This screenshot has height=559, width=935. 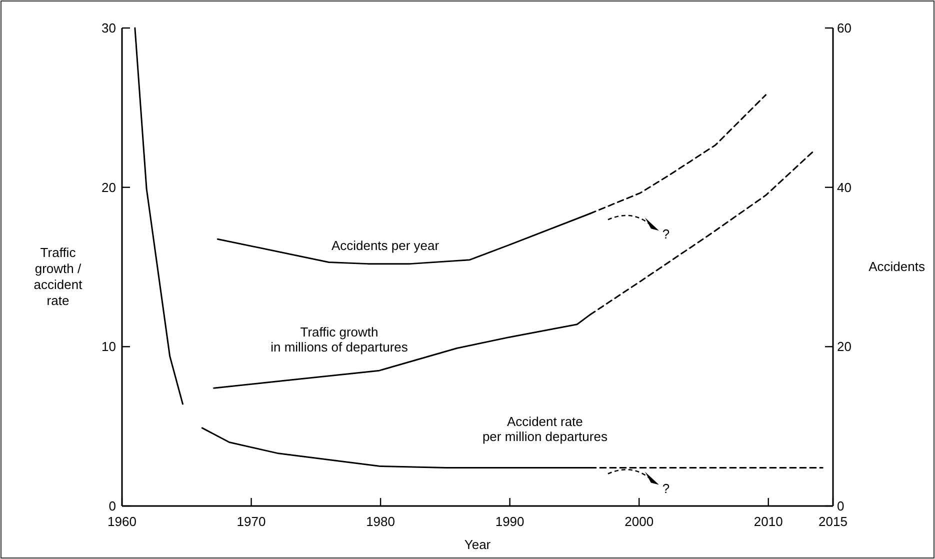 I want to click on y2-axis-title: Accidents, so click(x=897, y=266).